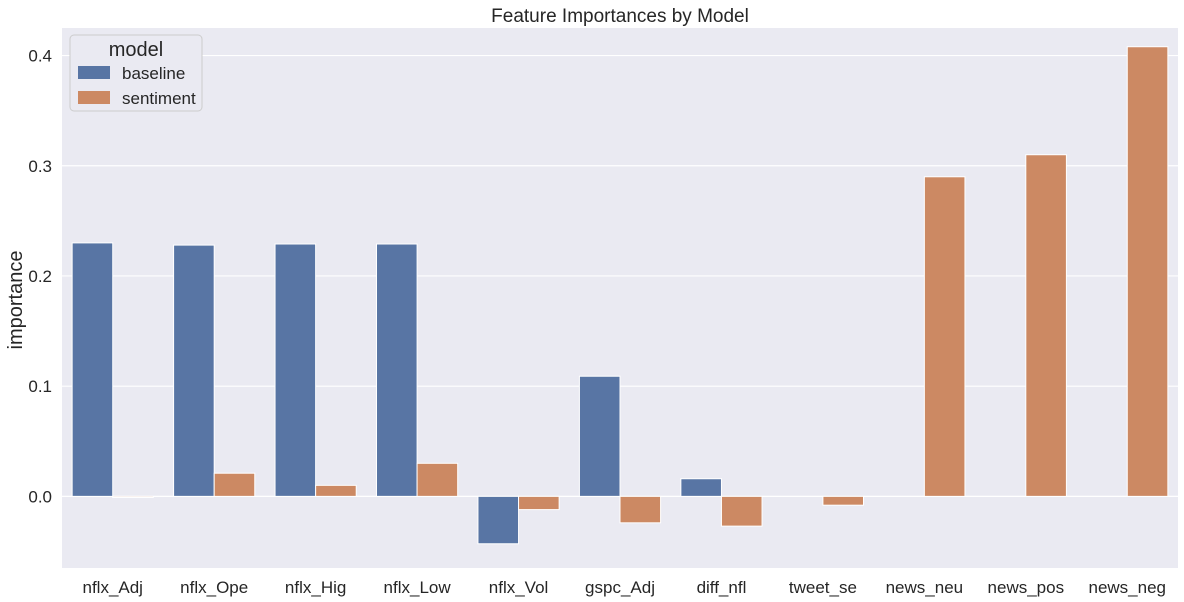 The height and width of the screenshot is (602, 1184). Describe the element at coordinates (295, 370) in the screenshot. I see `bar-baseline-nflx_Hig` at that location.